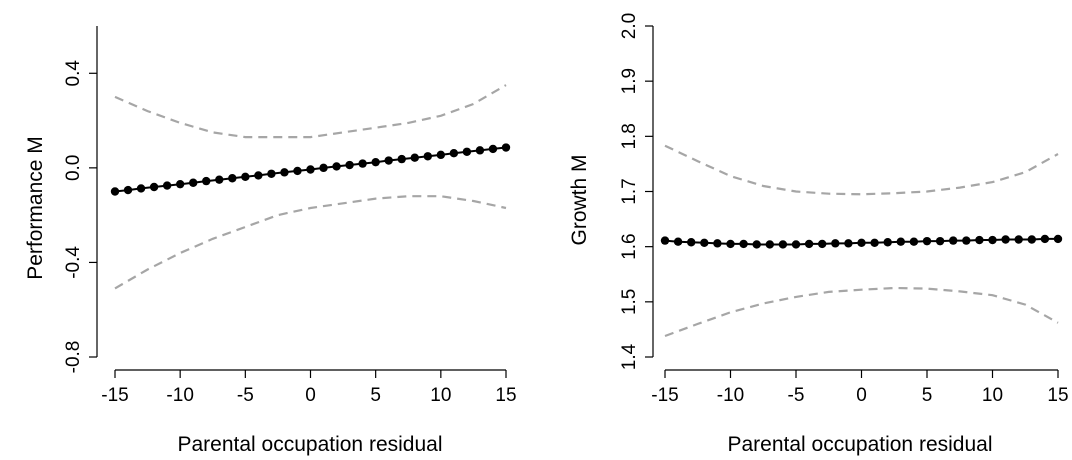  What do you see at coordinates (245, 395) in the screenshot?
I see `performance-x-tick-label: -5` at bounding box center [245, 395].